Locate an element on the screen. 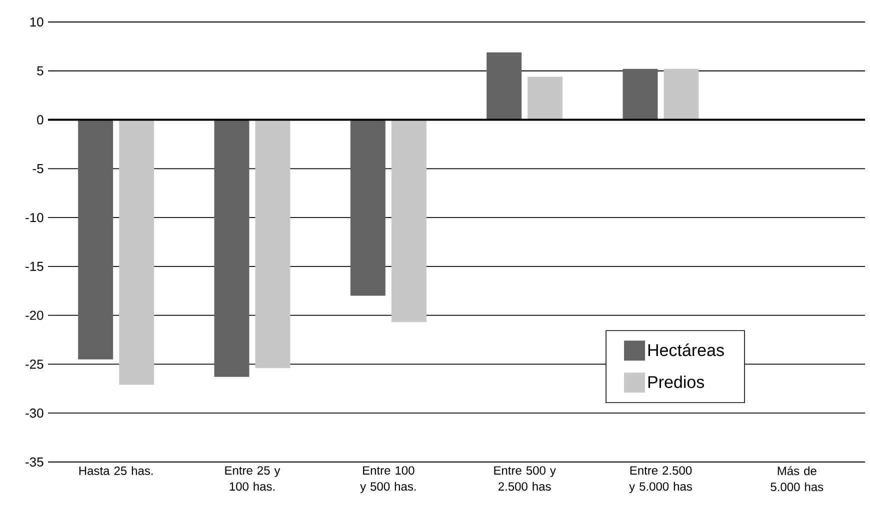  y-tick-label: -30 is located at coordinates (35, 413).